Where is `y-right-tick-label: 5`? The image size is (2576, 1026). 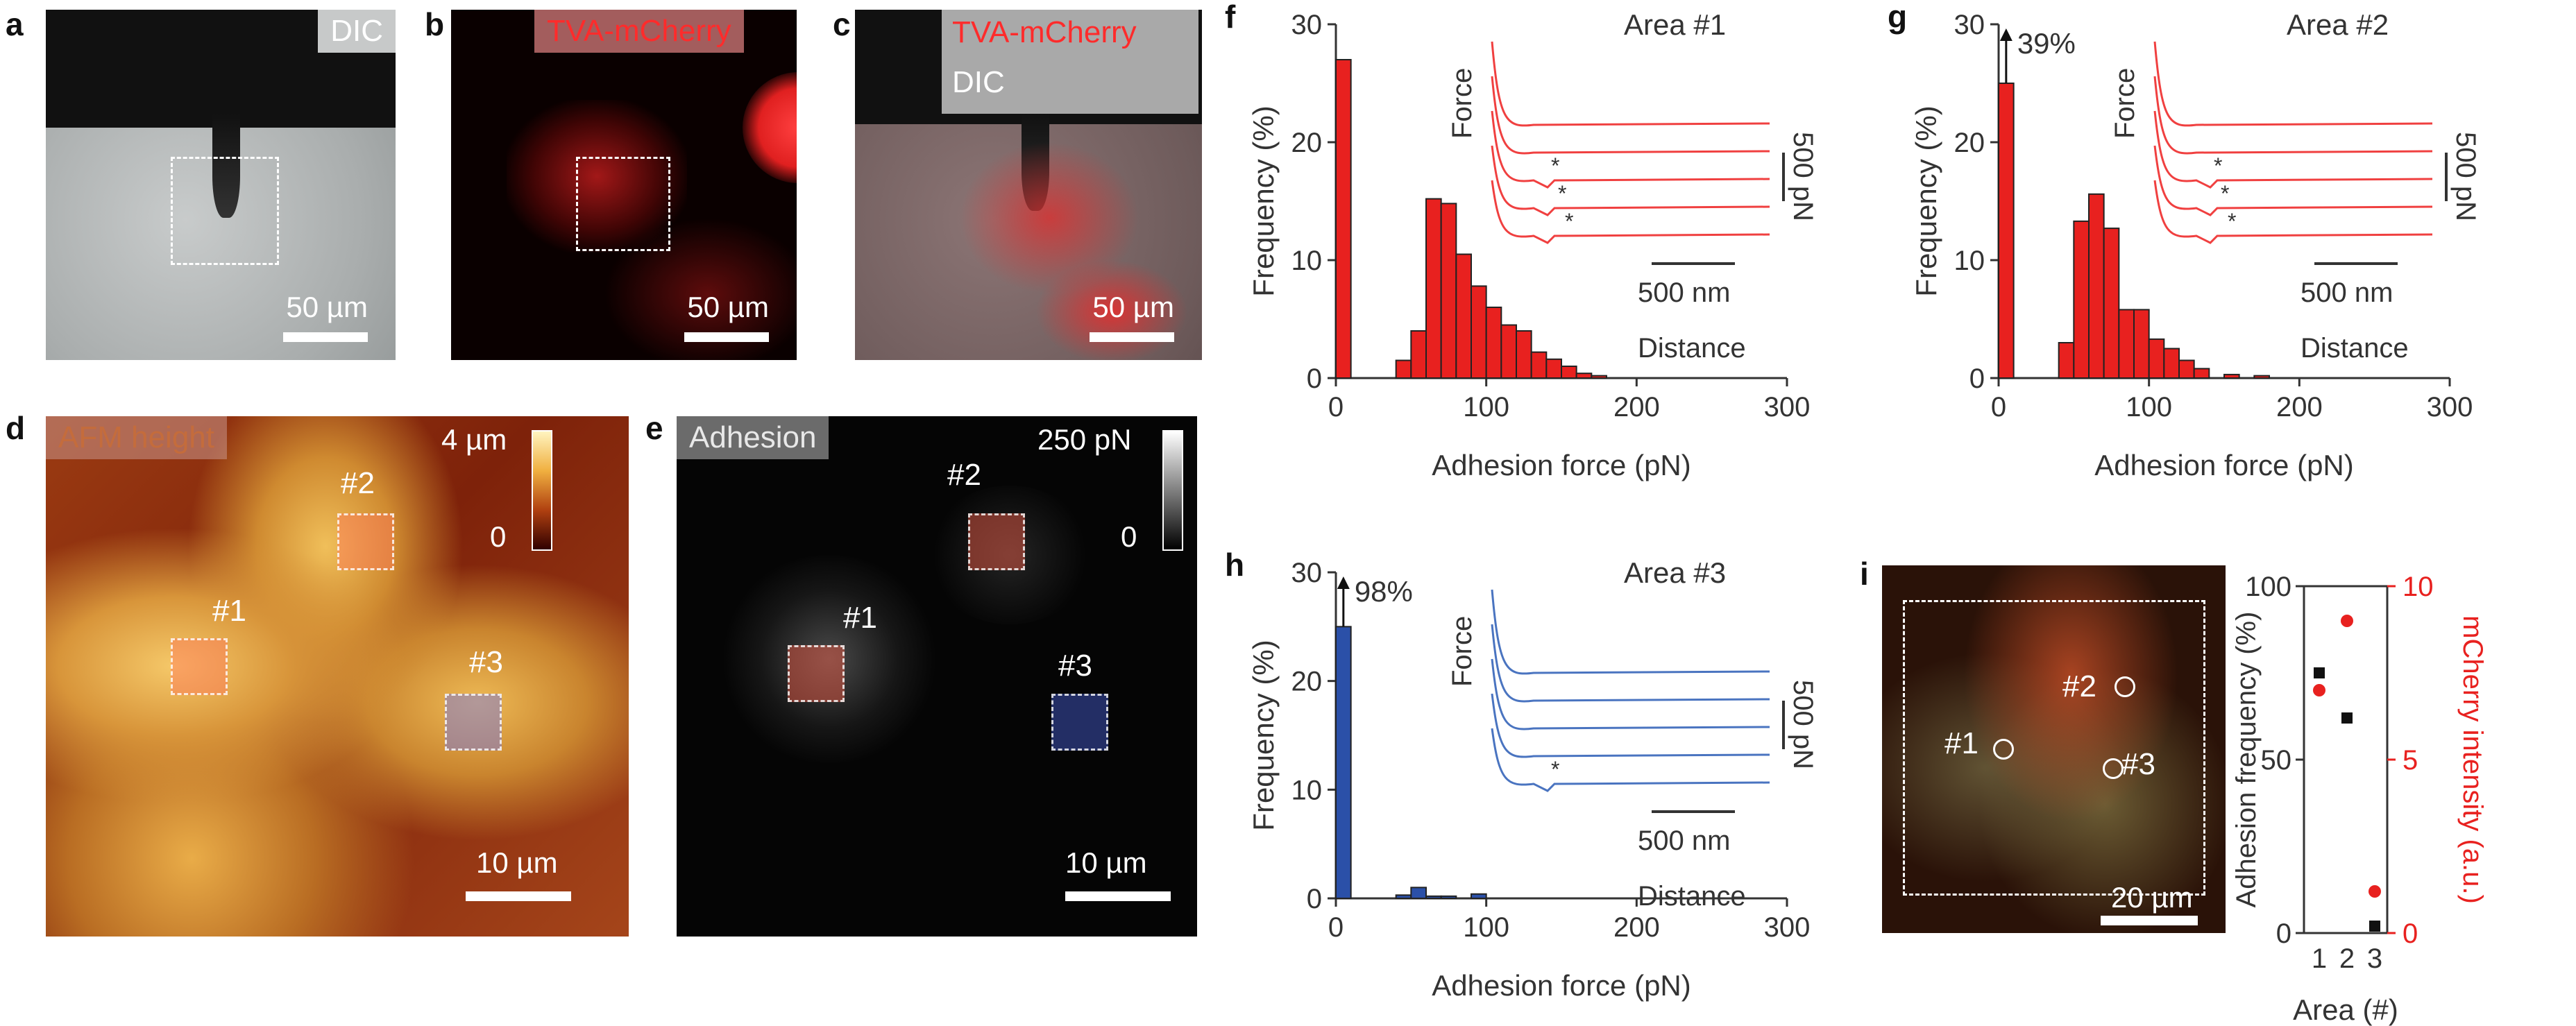 y-right-tick-label: 5 is located at coordinates (2410, 760).